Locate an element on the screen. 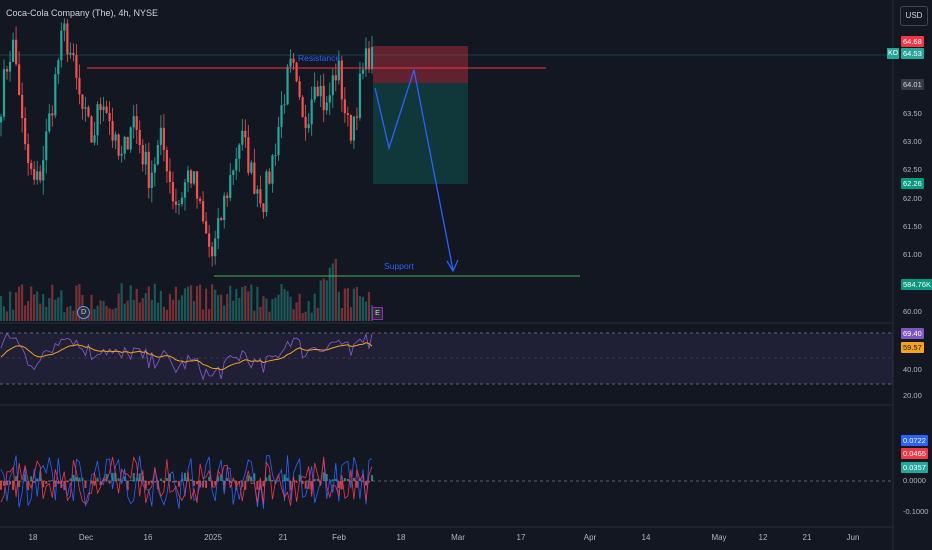 This screenshot has width=932, height=550. rsi-indicator is located at coordinates (186, 356).